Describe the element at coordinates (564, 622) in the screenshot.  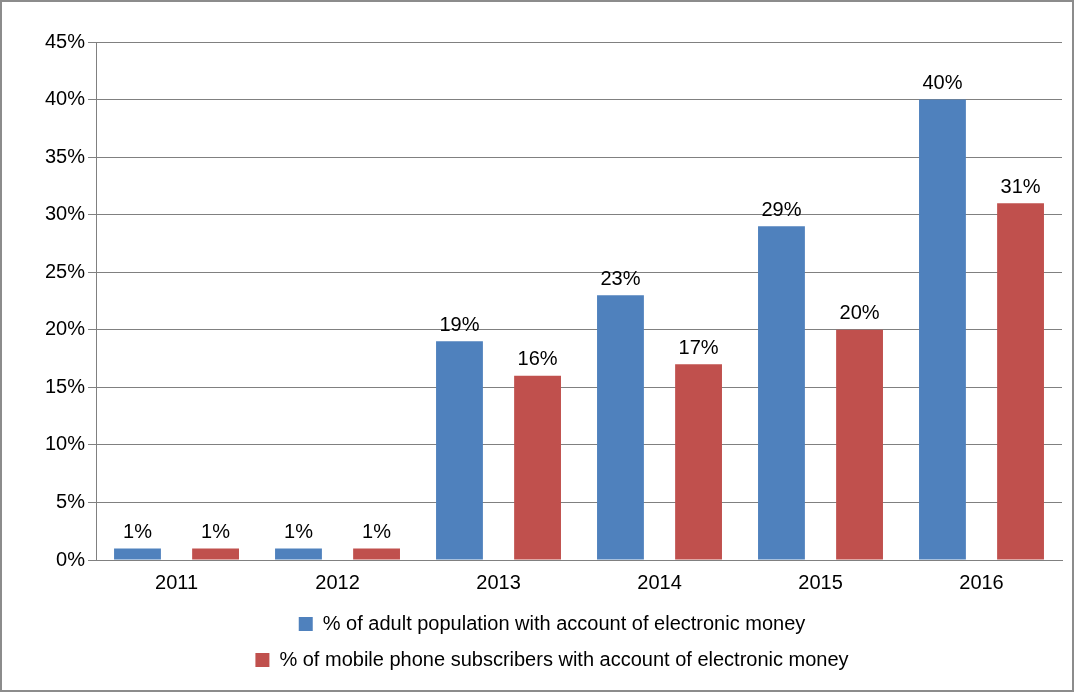
I see `legend-label: % of adult population with account of electronic money` at that location.